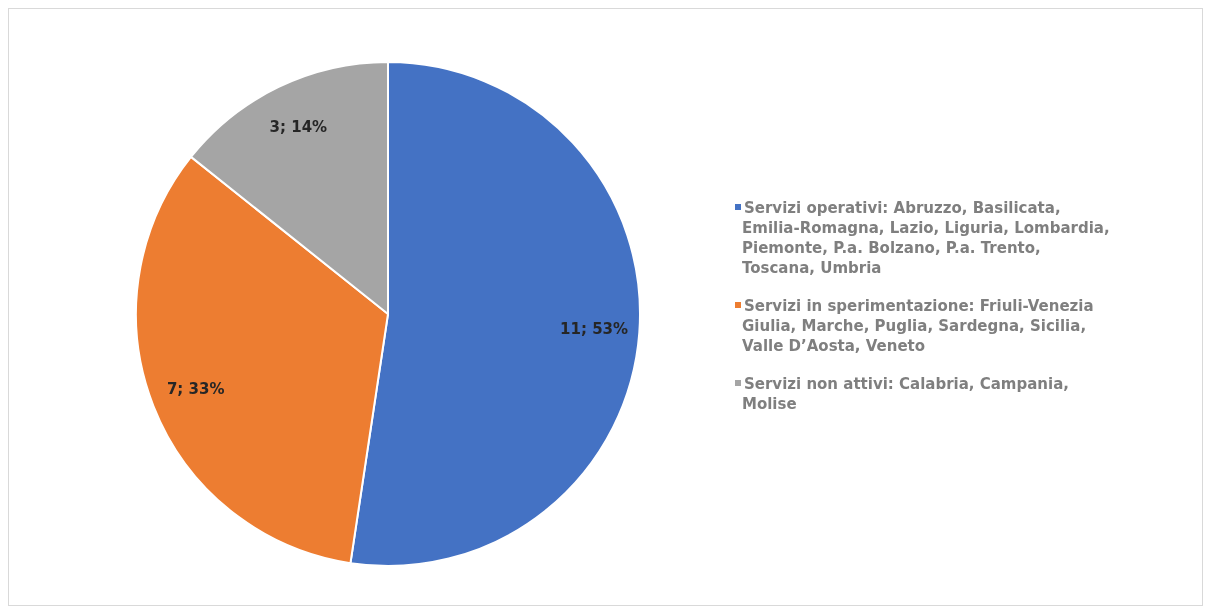  Describe the element at coordinates (195, 388) in the screenshot. I see `data-label: 7; 33%` at that location.